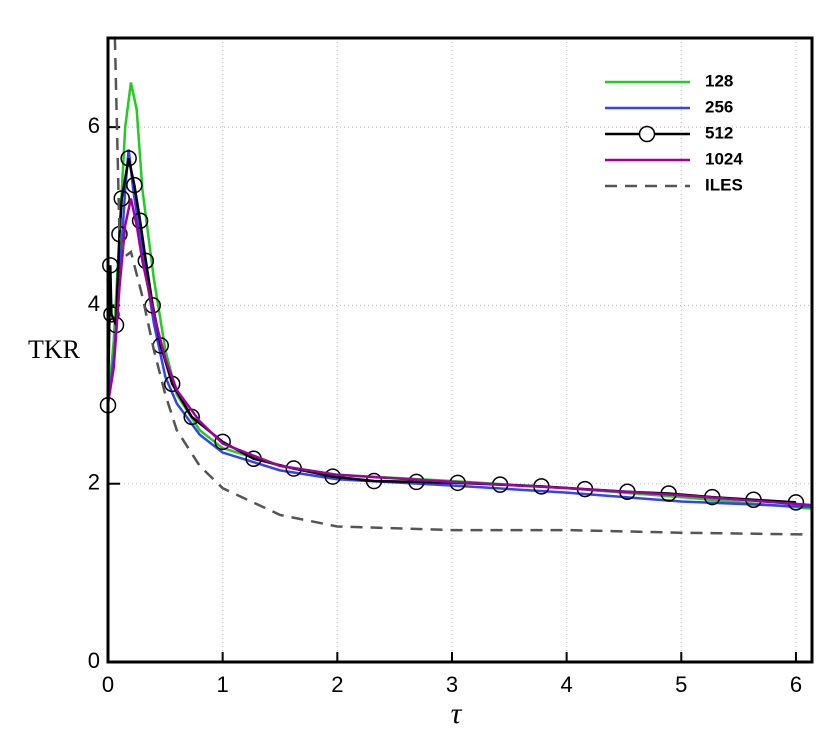 The width and height of the screenshot is (830, 739). Describe the element at coordinates (94, 482) in the screenshot. I see `y-tick-label: 2` at that location.